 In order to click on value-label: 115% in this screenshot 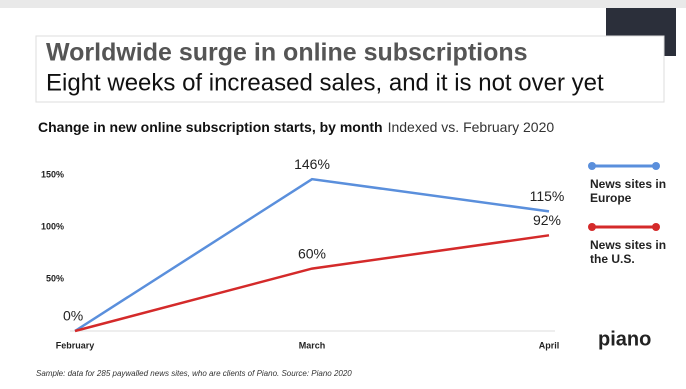, I will do `click(547, 196)`.